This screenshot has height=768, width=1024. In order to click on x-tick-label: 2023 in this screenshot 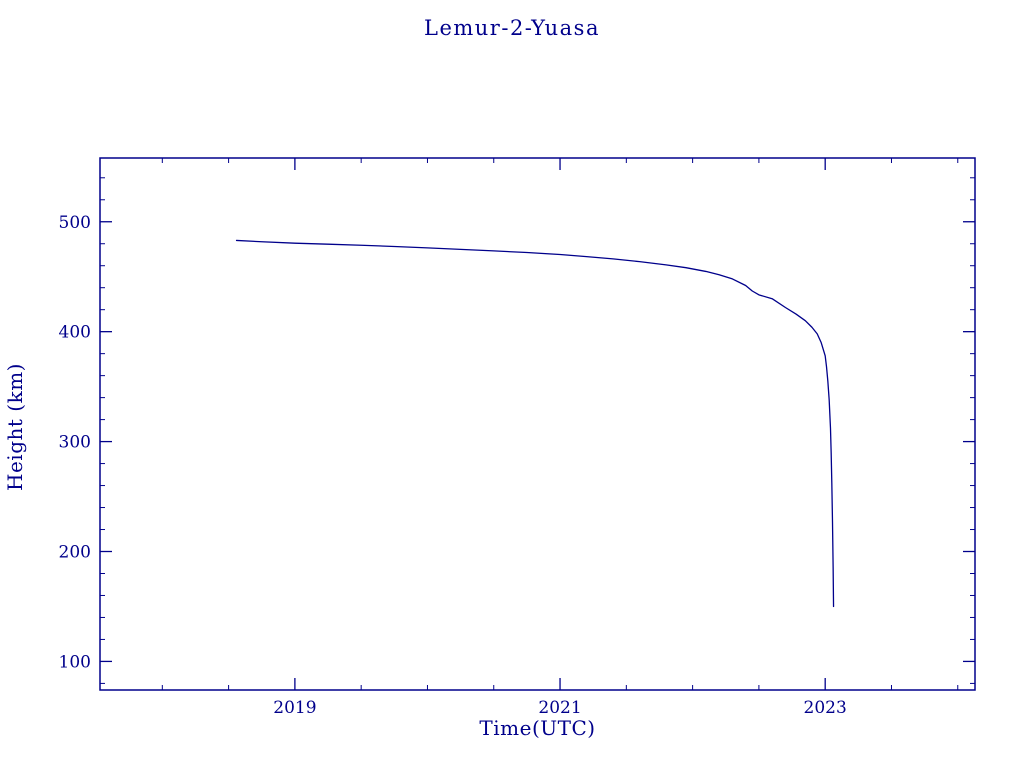, I will do `click(825, 708)`.